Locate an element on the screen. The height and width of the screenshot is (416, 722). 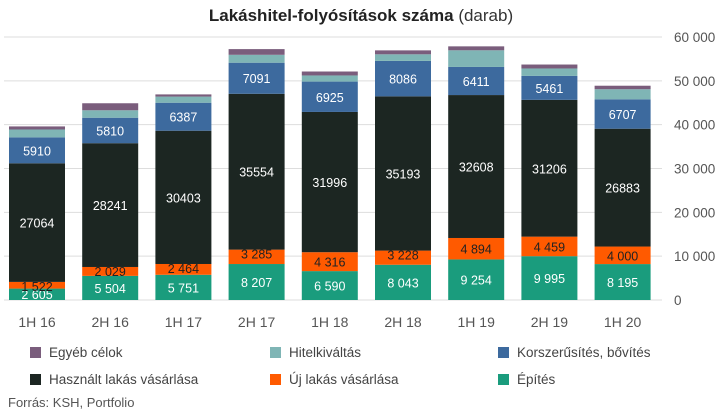
data-label: 9 254 is located at coordinates (476, 281).